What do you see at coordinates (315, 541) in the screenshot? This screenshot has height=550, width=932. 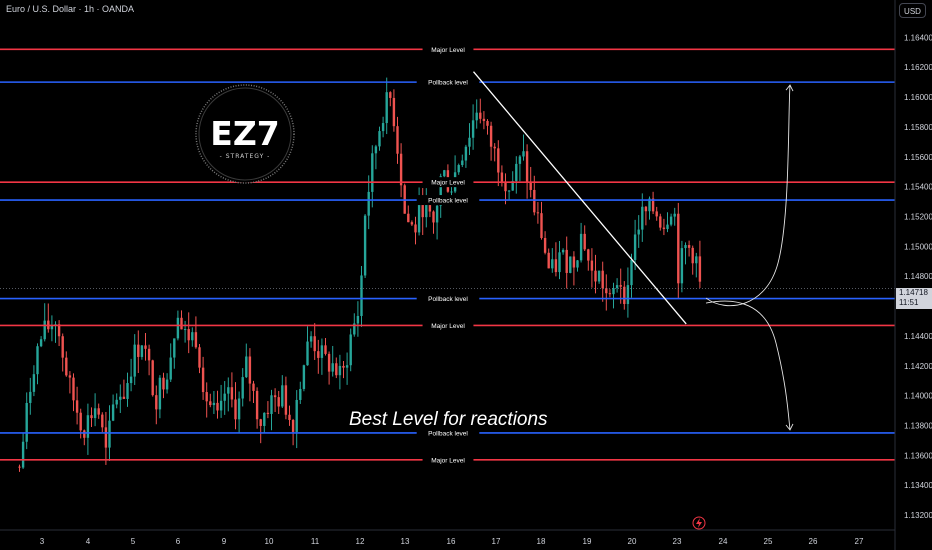 I see `x-tick-label: 11` at bounding box center [315, 541].